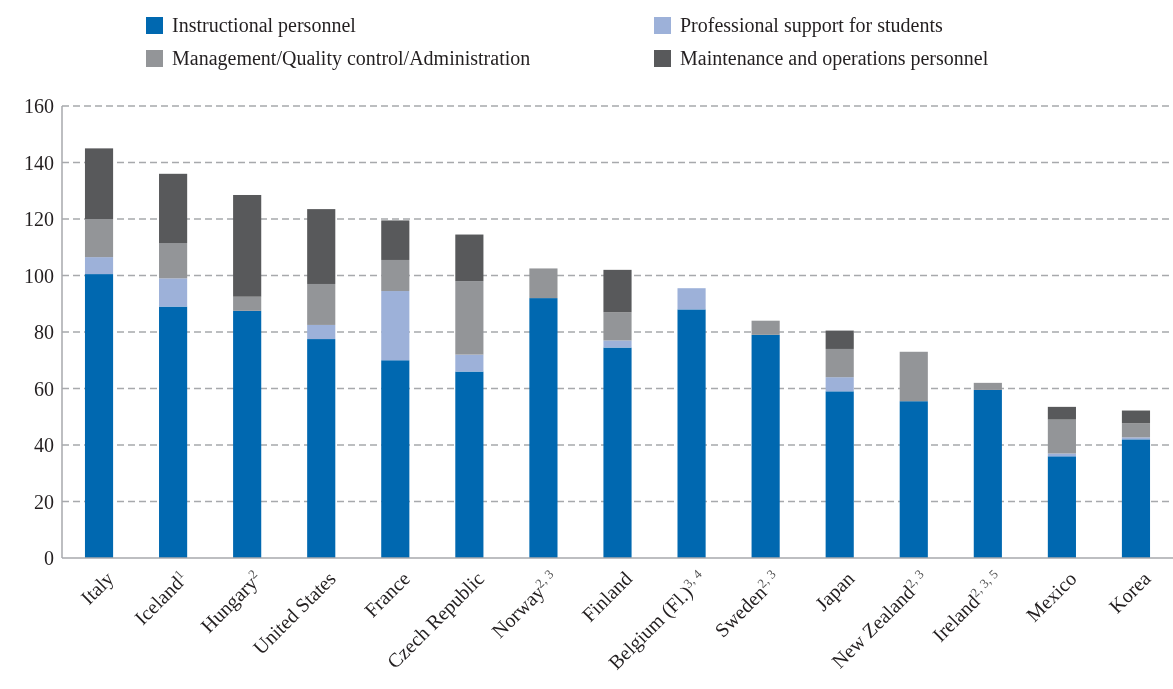 Image resolution: width=1173 pixels, height=689 pixels. Describe the element at coordinates (834, 58) in the screenshot. I see `legend-label: Maintenance and operations personnel` at that location.